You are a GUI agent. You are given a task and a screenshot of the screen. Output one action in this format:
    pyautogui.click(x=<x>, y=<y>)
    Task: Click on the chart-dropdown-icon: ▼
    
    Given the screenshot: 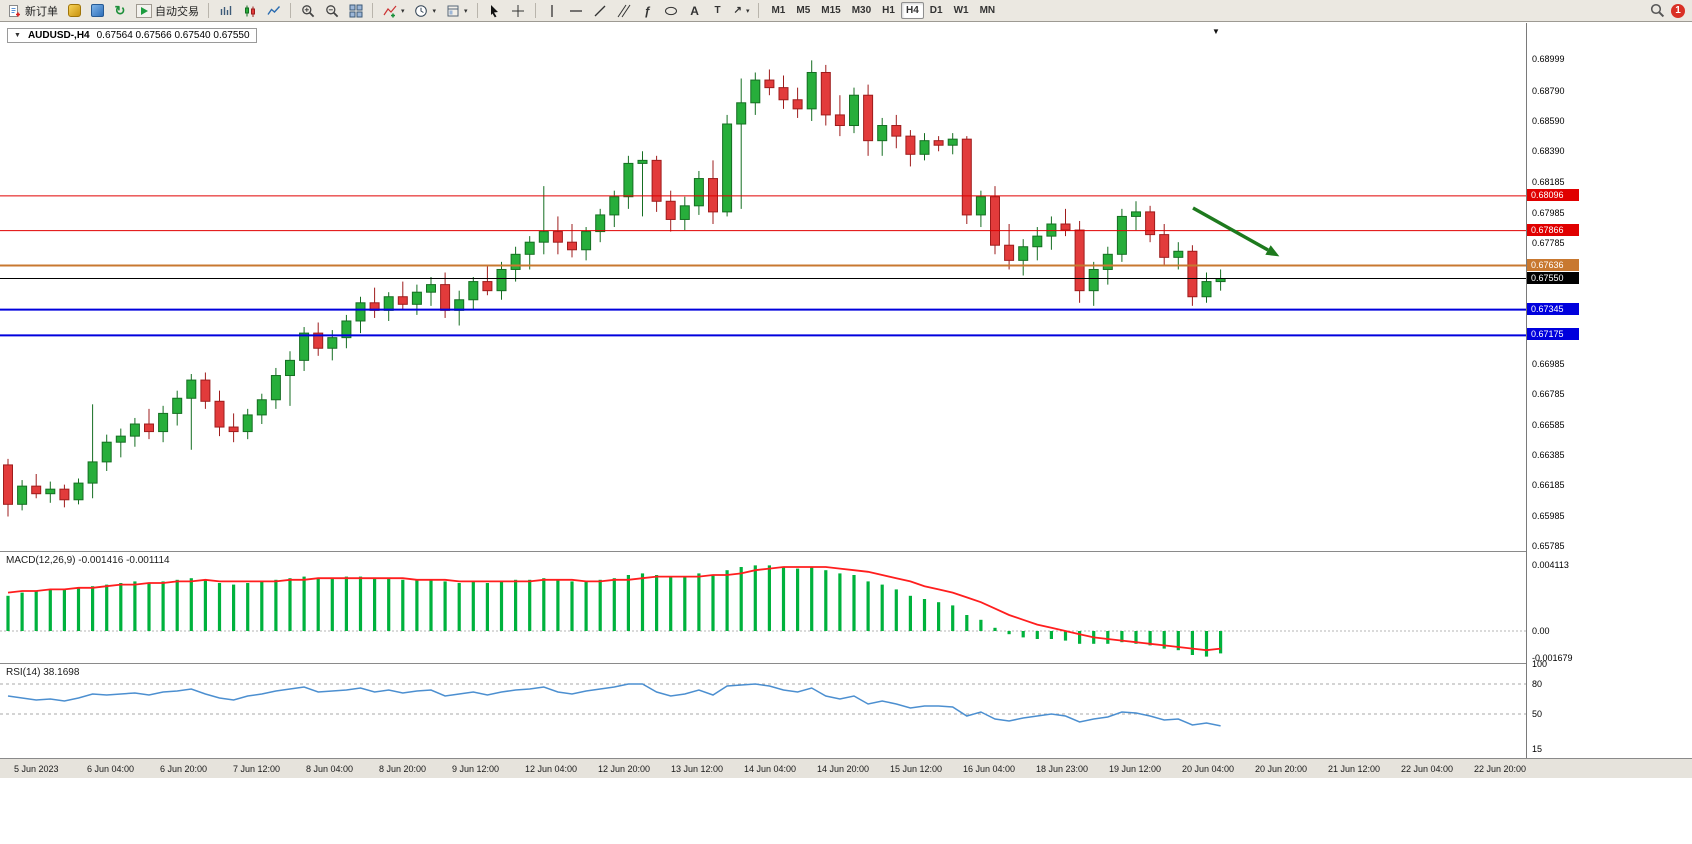 What is the action you would take?
    pyautogui.click(x=1216, y=31)
    